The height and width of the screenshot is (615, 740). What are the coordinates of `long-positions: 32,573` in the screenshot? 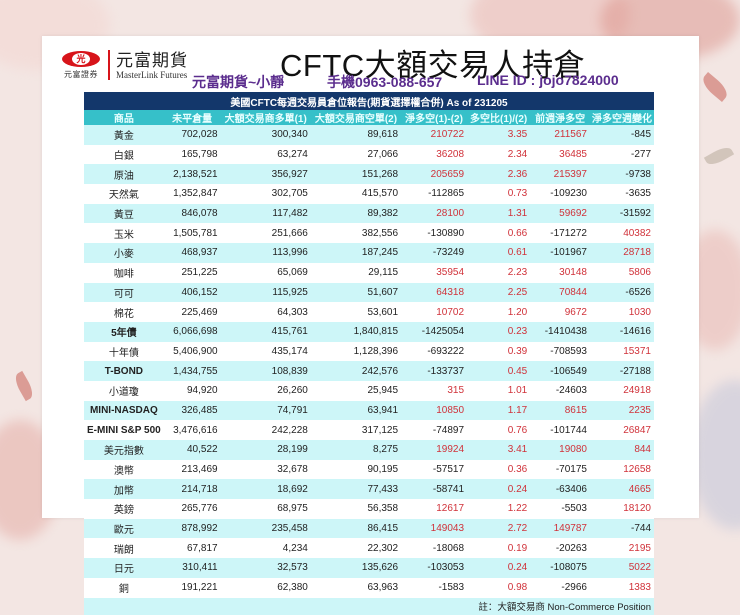 It's located at (265, 568).